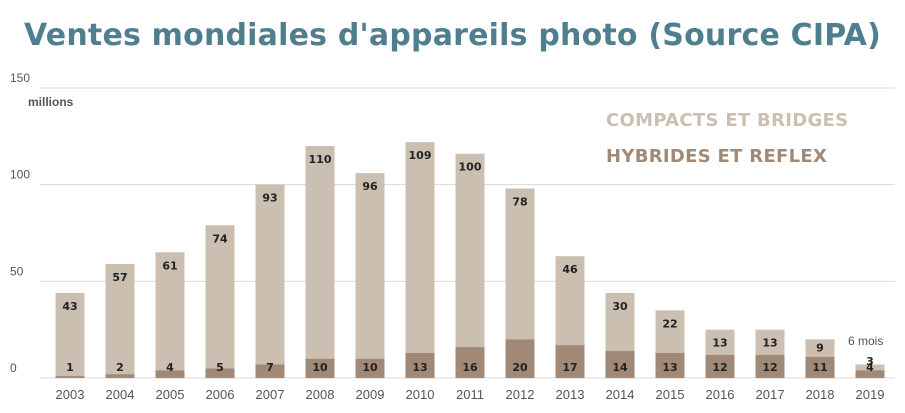 The image size is (905, 413). I want to click on x-tick-label: 2013, so click(570, 394).